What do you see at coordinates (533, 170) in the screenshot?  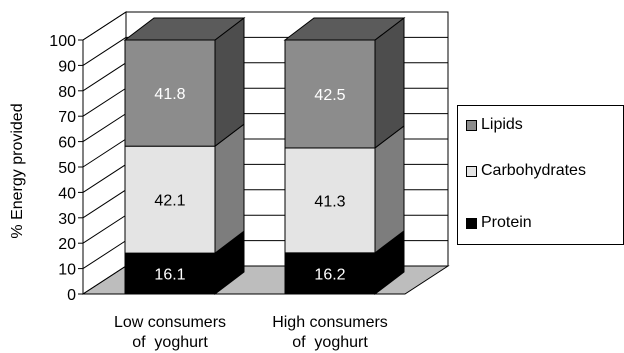 I see `legend-label: Carbohydrates` at bounding box center [533, 170].